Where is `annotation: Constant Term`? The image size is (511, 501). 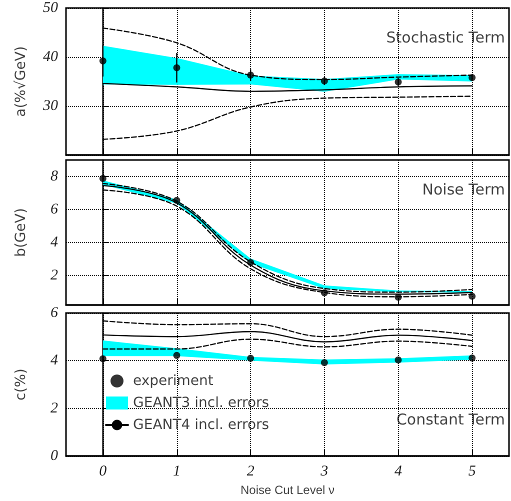 annotation: Constant Term is located at coordinates (451, 419).